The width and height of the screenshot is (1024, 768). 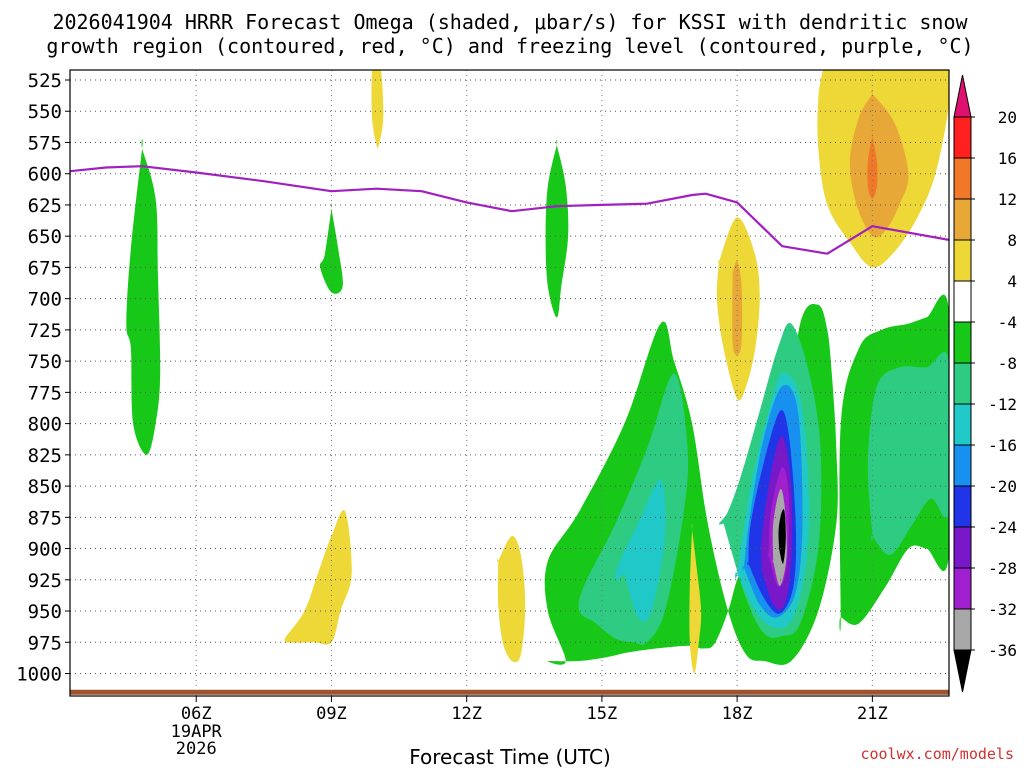 What do you see at coordinates (45, 643) in the screenshot?
I see `ytick-label-975: 975` at bounding box center [45, 643].